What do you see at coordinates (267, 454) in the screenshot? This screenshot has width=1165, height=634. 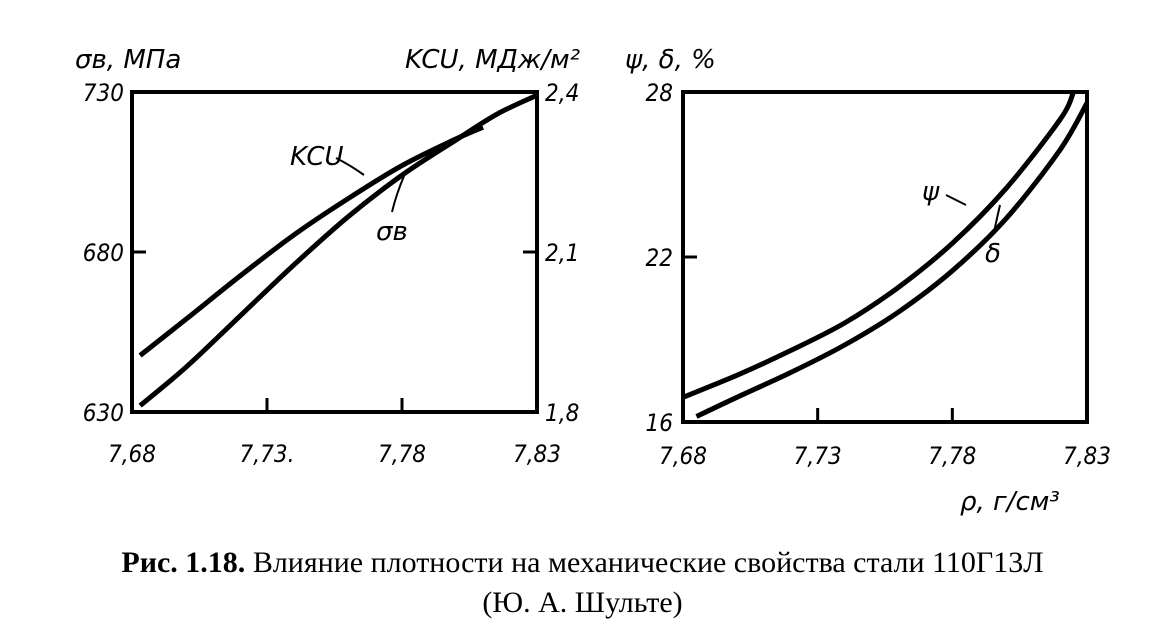 I see `x-tick-label-left: 7,73.` at bounding box center [267, 454].